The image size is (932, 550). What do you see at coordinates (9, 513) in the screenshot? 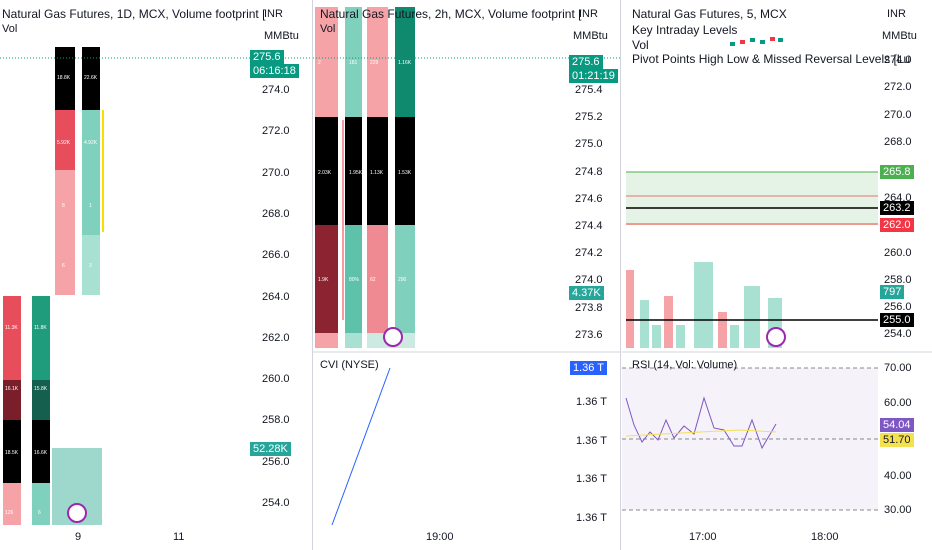
I see `footprint-label: 126` at bounding box center [9, 513].